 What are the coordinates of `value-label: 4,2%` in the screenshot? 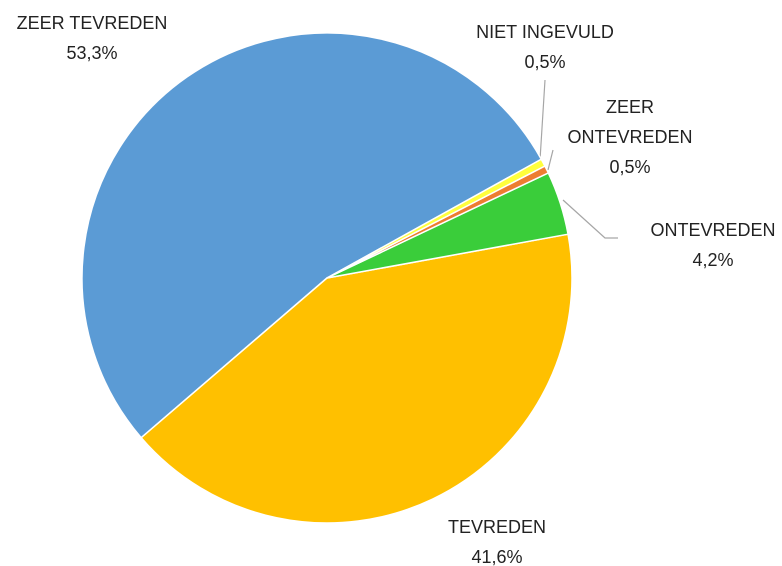 It's located at (713, 260).